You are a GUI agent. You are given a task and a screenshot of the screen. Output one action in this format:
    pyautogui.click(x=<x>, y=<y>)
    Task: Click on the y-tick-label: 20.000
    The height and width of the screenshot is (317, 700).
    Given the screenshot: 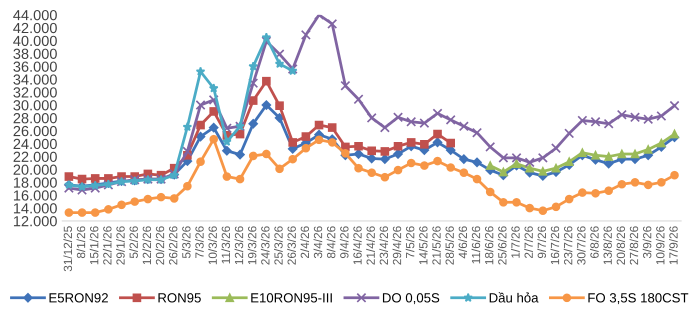 What is the action you would take?
    pyautogui.click(x=35, y=169)
    